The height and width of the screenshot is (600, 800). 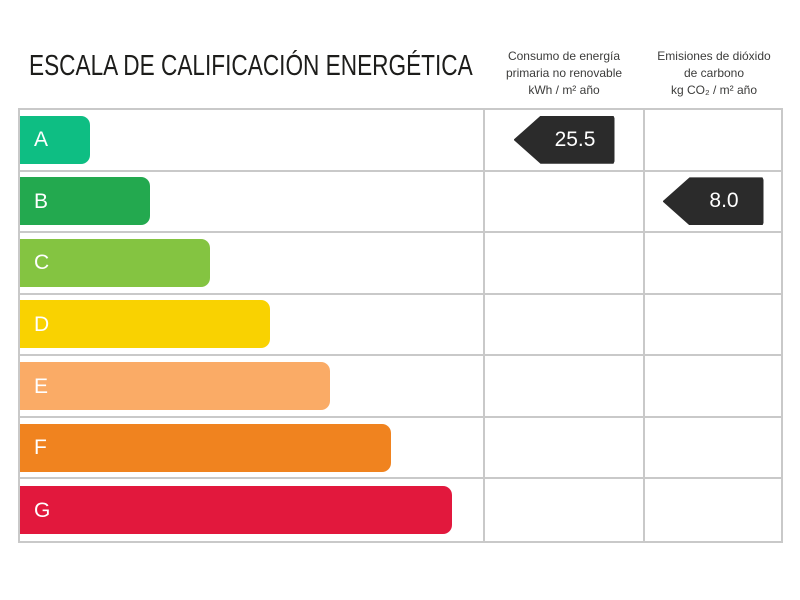 I want to click on consumption-value: 25.5, so click(x=575, y=139).